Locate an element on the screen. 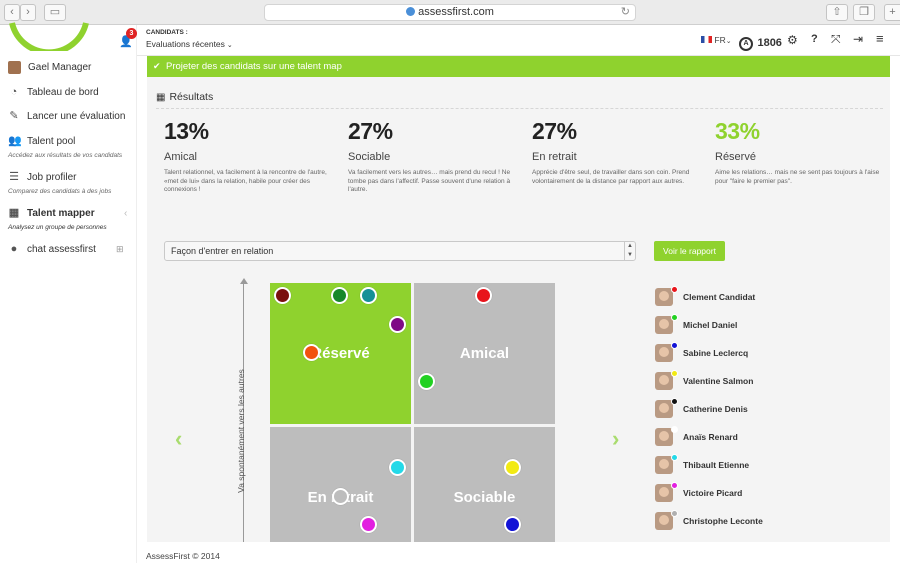  person-item: Anaïs Renard is located at coordinates (696, 436).